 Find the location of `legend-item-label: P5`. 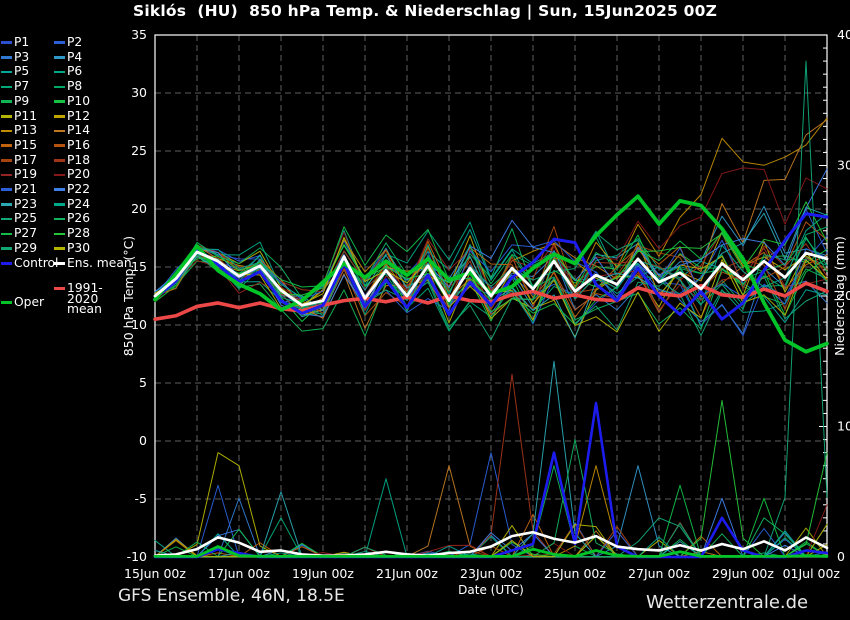

legend-item-label: P5 is located at coordinates (22, 71).